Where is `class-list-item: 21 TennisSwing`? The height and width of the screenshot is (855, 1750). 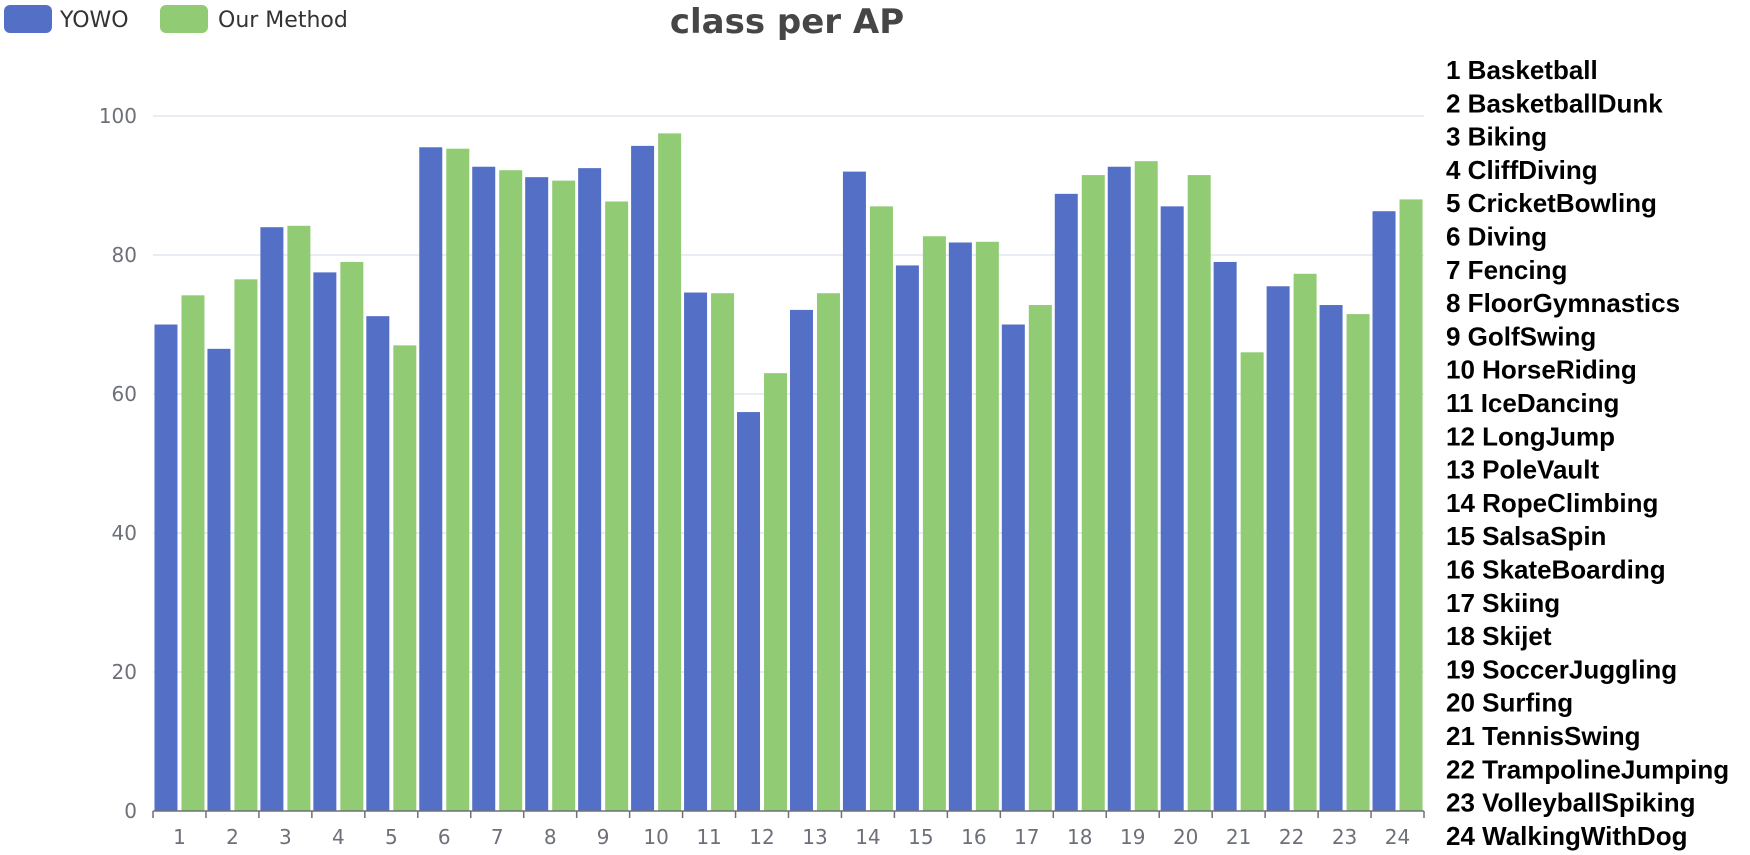 class-list-item: 21 TennisSwing is located at coordinates (1543, 736).